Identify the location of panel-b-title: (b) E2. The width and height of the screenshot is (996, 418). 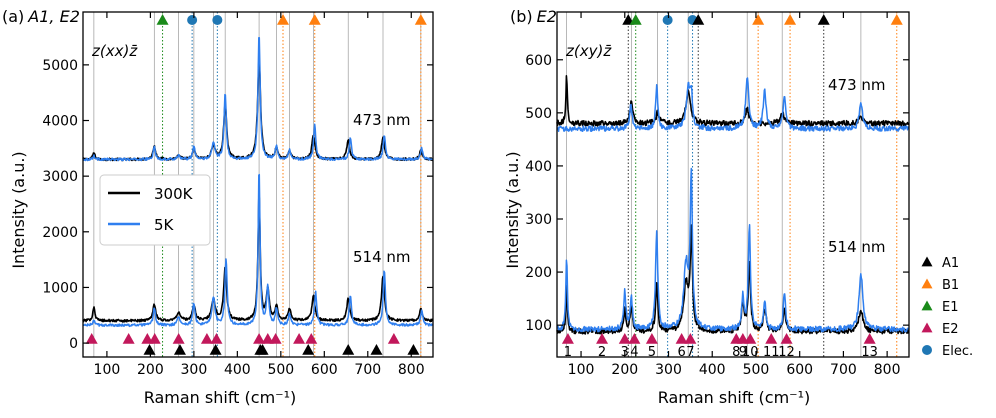
(533, 16).